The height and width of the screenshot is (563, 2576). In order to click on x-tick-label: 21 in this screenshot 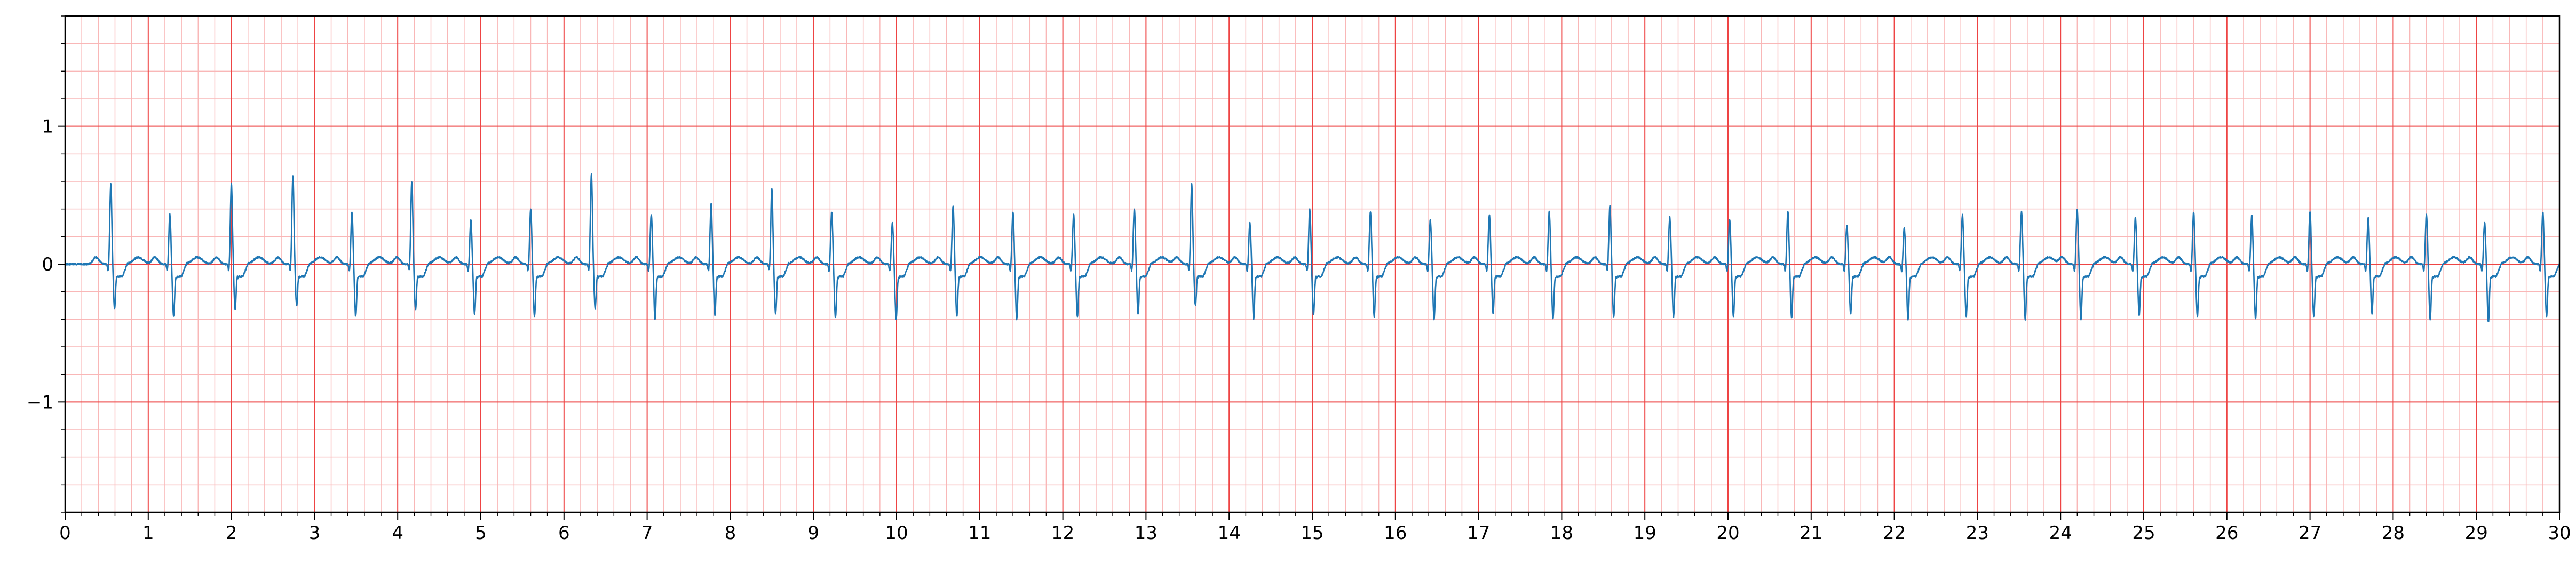, I will do `click(1811, 533)`.